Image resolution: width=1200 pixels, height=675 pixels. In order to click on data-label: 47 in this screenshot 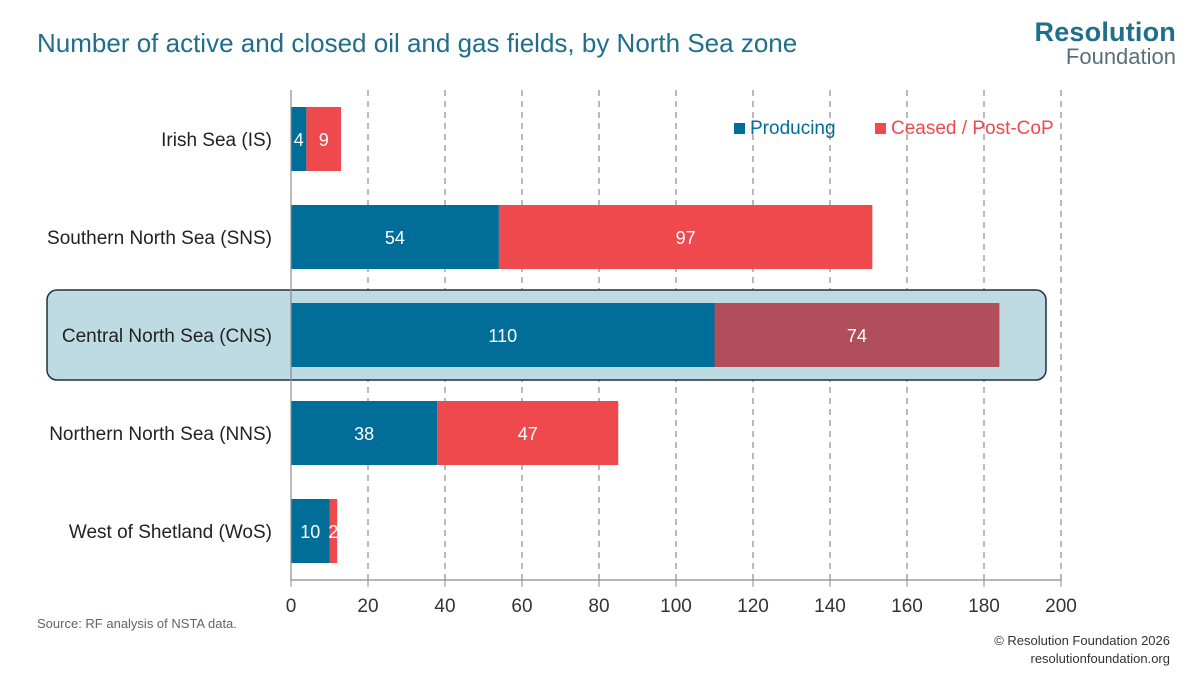, I will do `click(528, 434)`.